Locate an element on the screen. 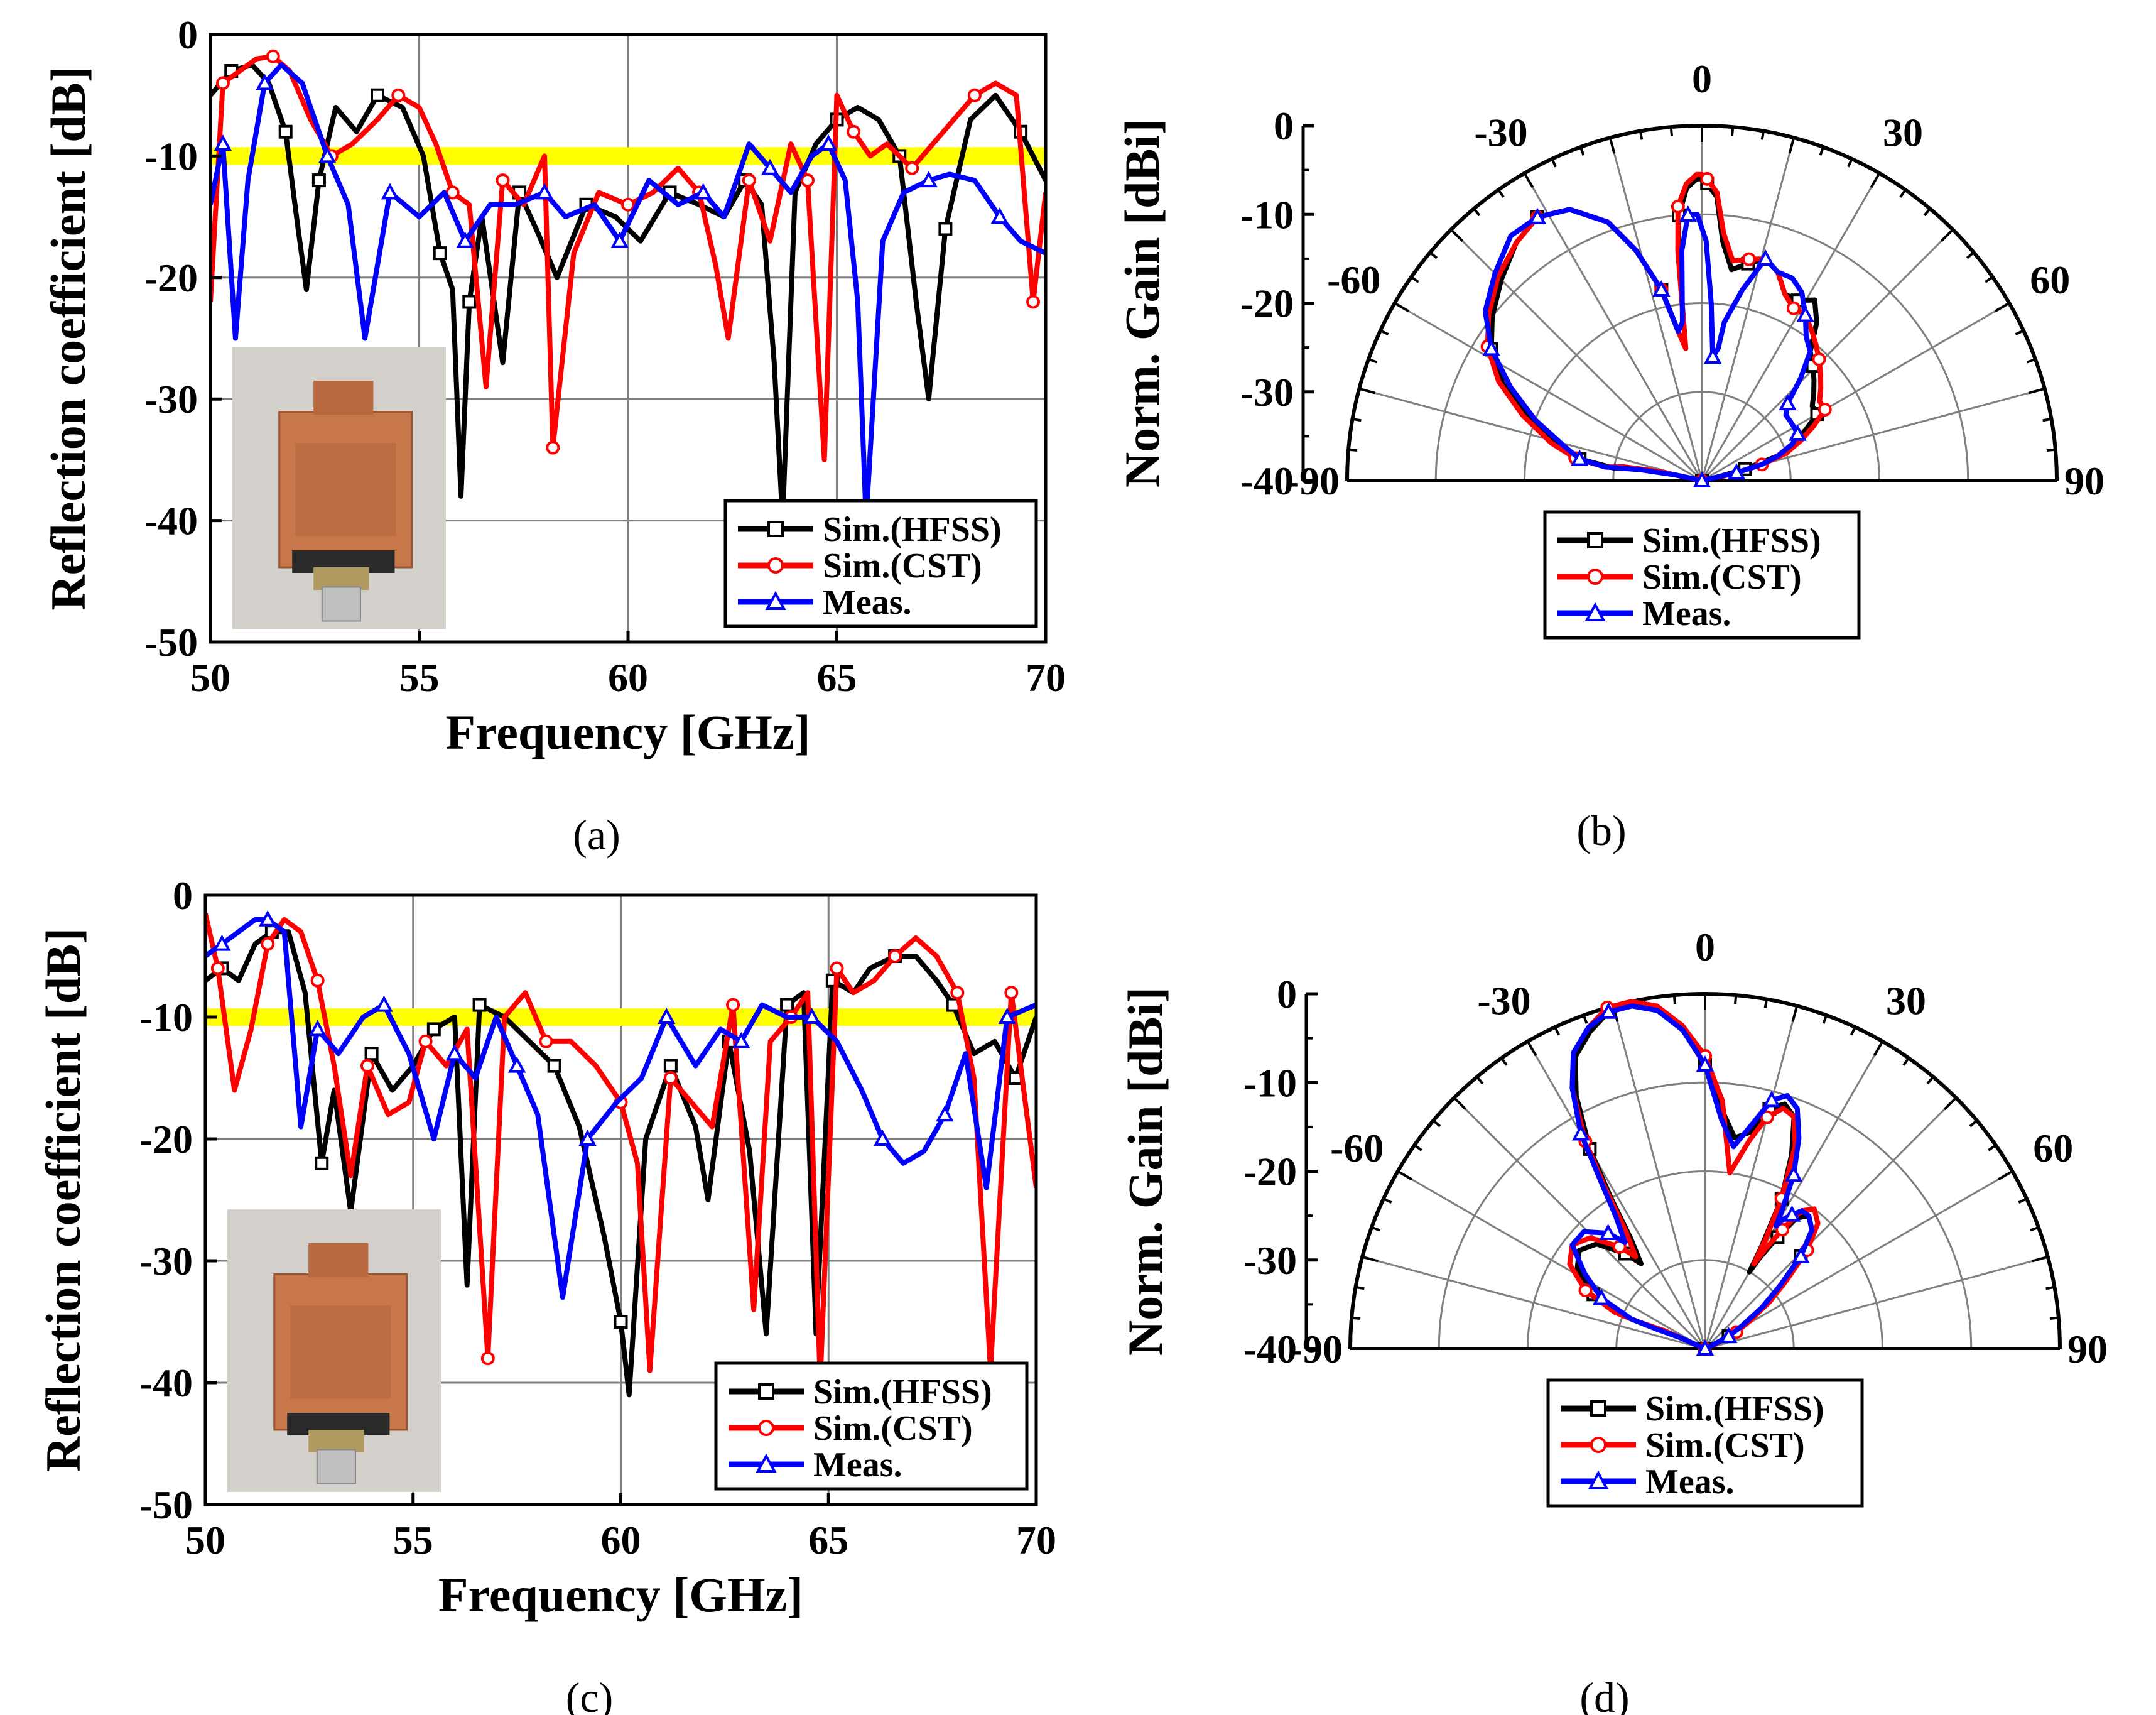 The image size is (2156, 1715). x-axis-title: Frequency [GHz] is located at coordinates (627, 732).